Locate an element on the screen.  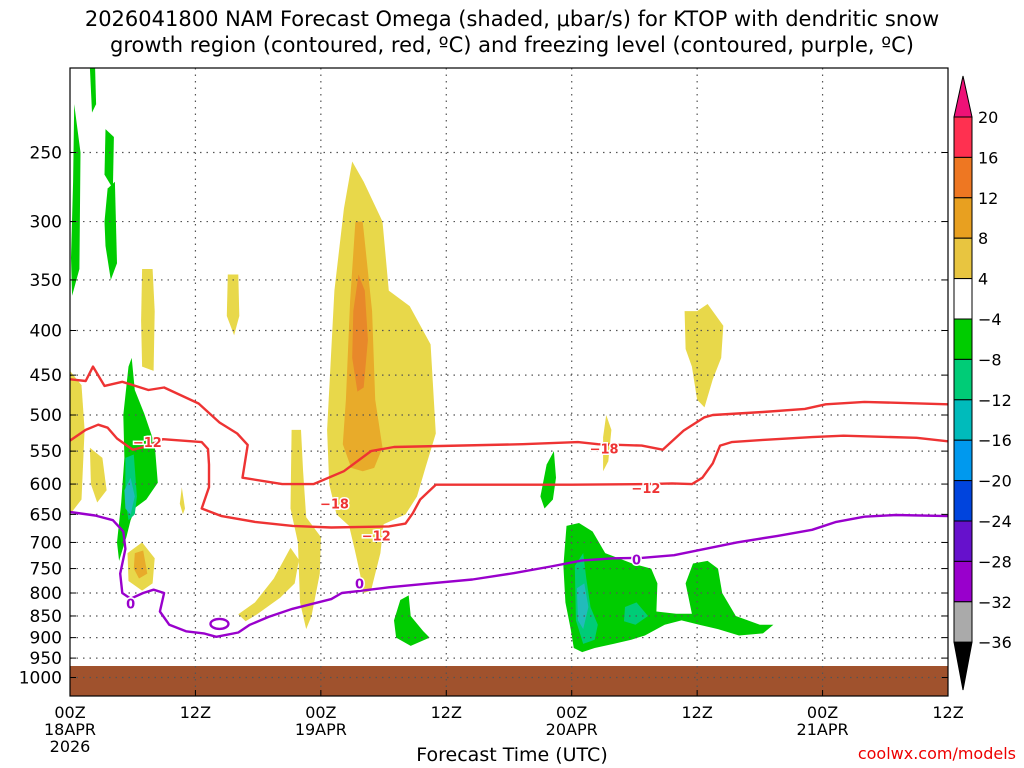
contour-label-1: −18 is located at coordinates (334, 505).